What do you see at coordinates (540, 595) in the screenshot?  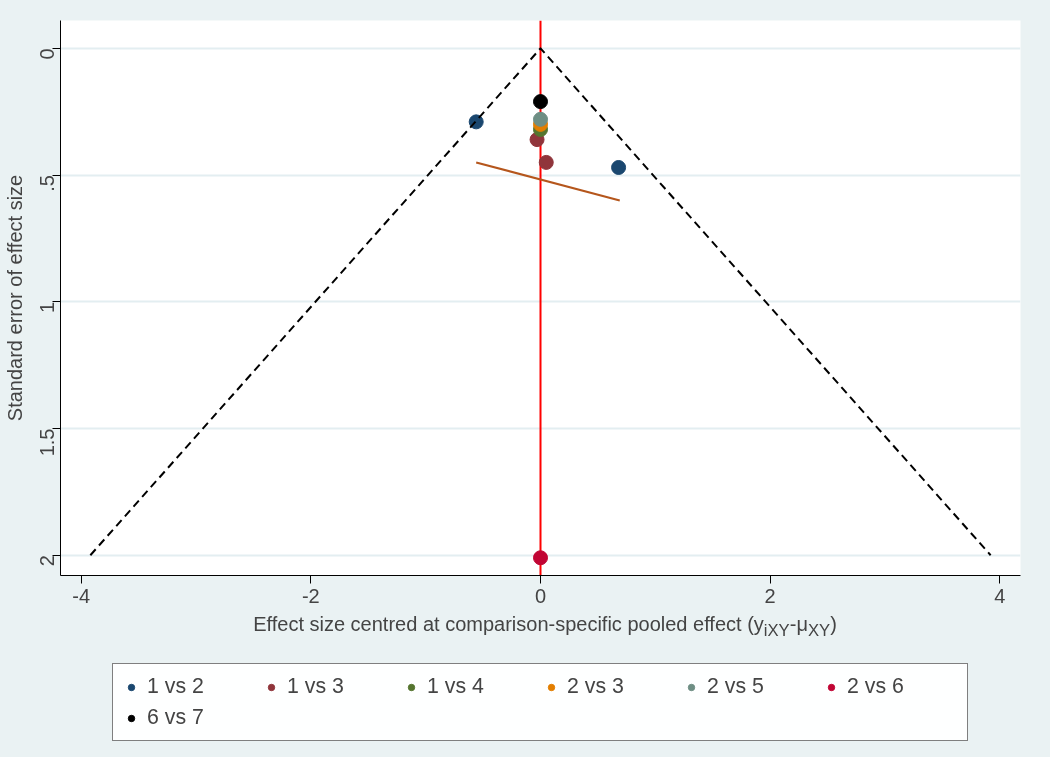 I see `x-tick-label: 0` at bounding box center [540, 595].